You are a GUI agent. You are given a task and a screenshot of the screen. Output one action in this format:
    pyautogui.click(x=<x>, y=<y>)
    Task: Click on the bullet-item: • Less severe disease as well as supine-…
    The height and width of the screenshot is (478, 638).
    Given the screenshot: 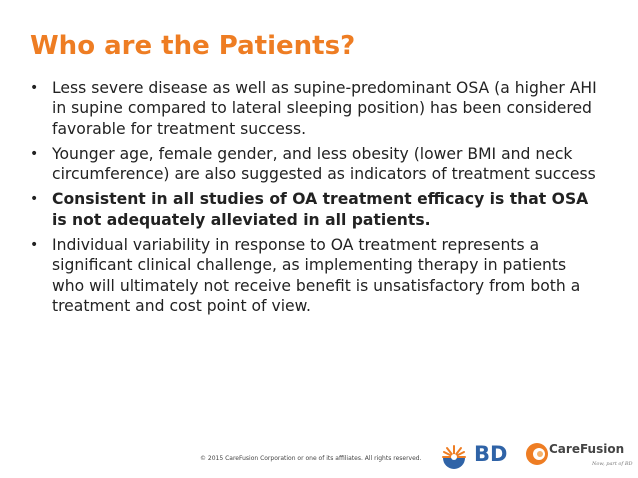 What is the action you would take?
    pyautogui.click(x=314, y=108)
    